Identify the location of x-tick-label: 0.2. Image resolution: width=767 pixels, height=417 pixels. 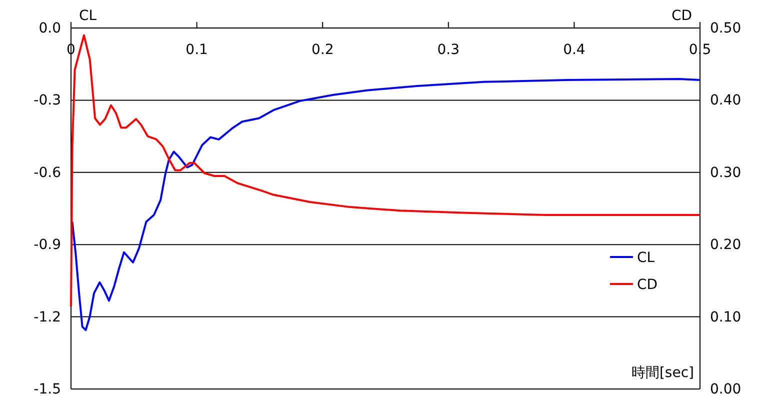
(322, 50).